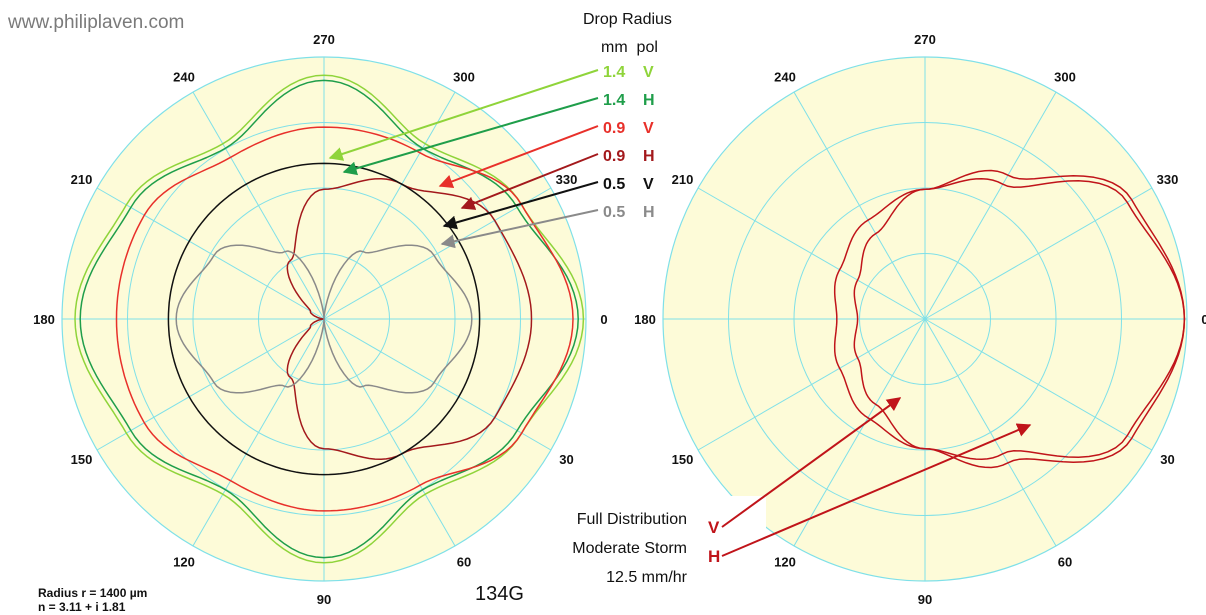 This screenshot has width=1206, height=615. I want to click on annotation-line-1: Full Distribution, so click(632, 519).